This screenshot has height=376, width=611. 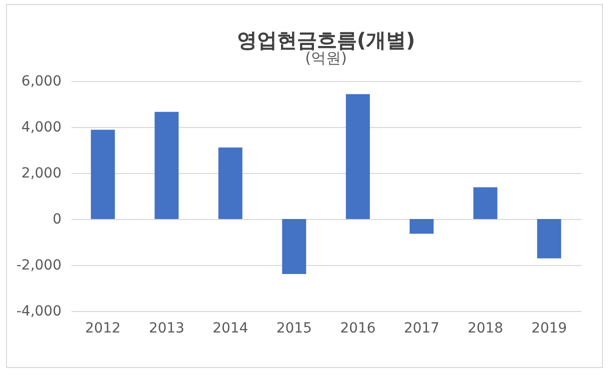 I want to click on x-tick-label: 2014, so click(x=230, y=328).